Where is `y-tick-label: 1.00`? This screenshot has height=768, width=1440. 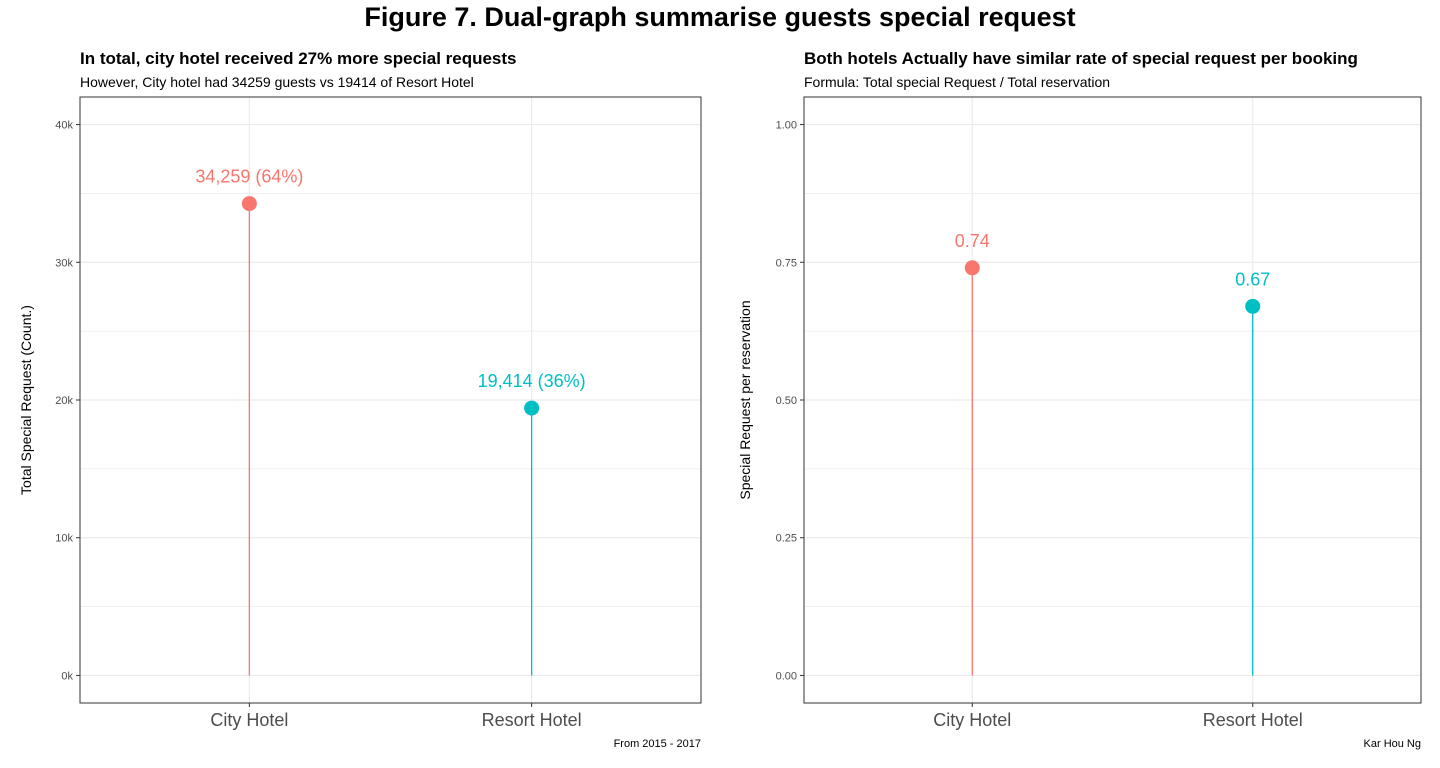 y-tick-label: 1.00 is located at coordinates (786, 126).